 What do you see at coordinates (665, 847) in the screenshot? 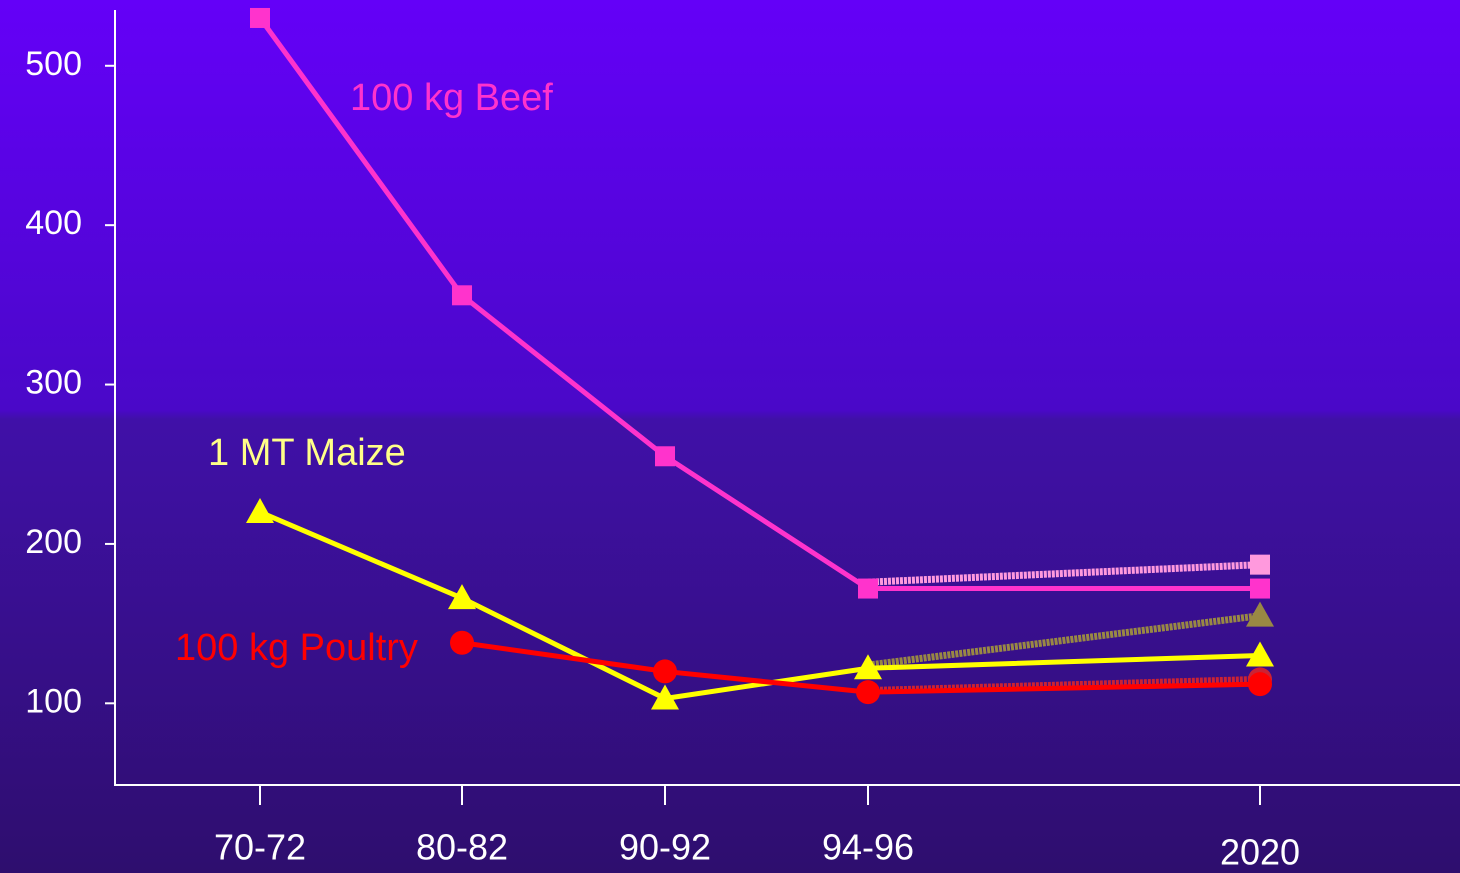
I see `x-tick-label: 90-92` at bounding box center [665, 847].